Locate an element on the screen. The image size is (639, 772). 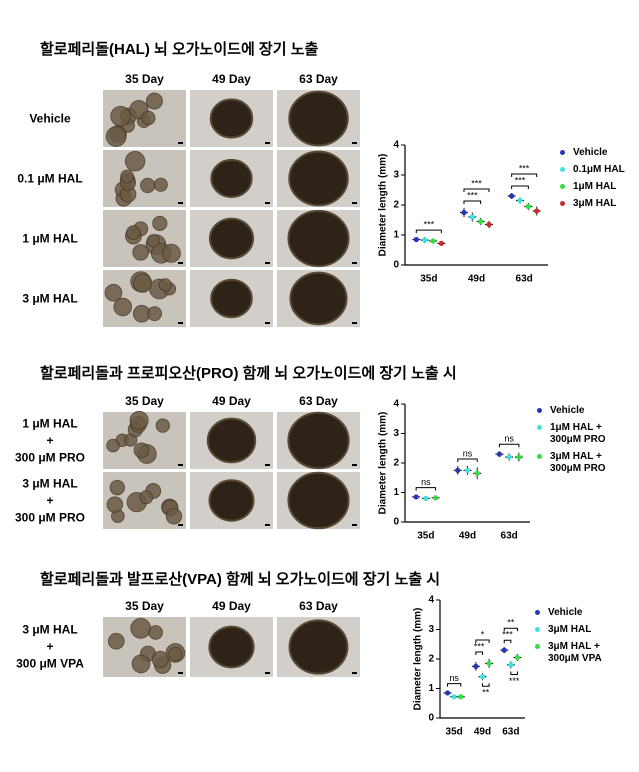
legend-label: 3μM HAL is located at coordinates (570, 629).